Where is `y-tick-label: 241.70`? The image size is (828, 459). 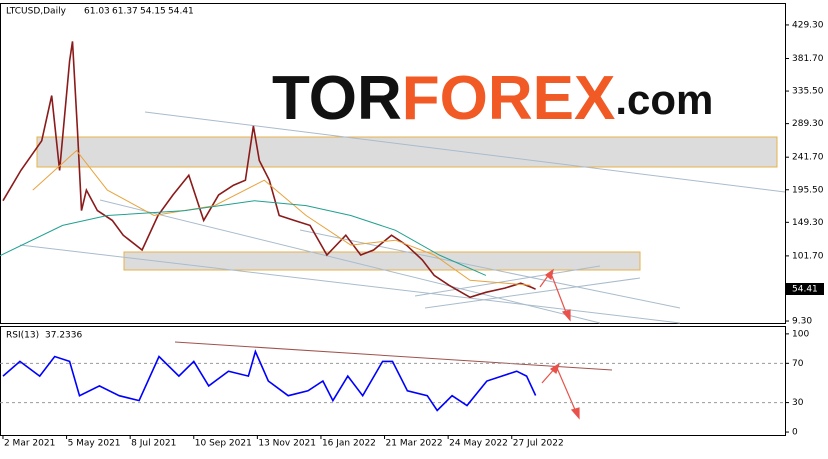 y-tick-label: 241.70 is located at coordinates (808, 158).